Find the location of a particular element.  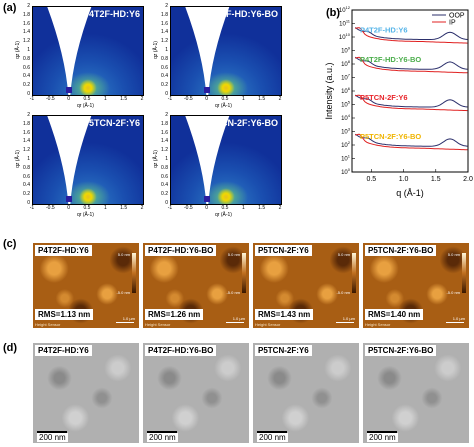

x-tick-label: 0 is located at coordinates (69, 99).